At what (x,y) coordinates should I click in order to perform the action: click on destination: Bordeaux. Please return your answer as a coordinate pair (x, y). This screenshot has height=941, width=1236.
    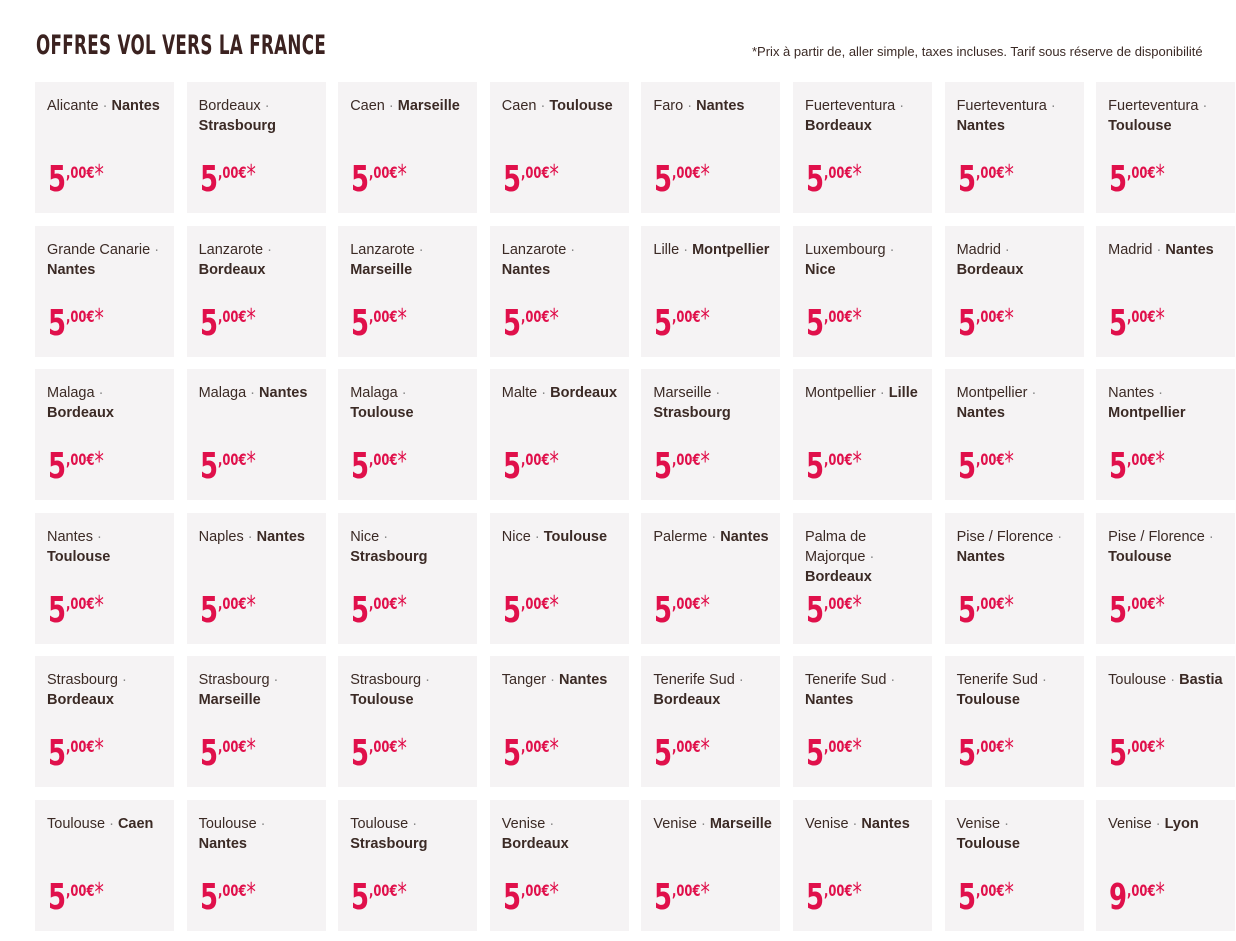
    Looking at the image, I should click on (838, 576).